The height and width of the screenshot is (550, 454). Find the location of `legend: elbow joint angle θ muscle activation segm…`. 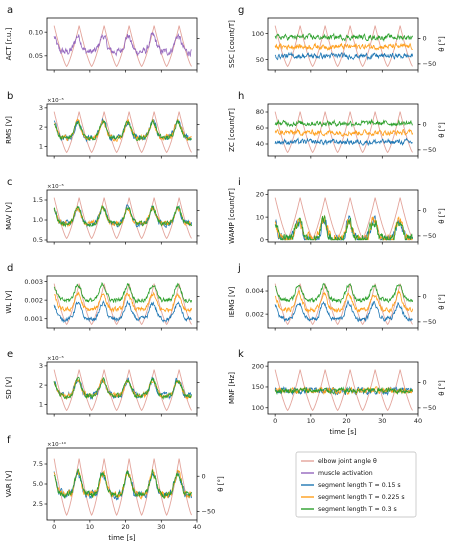

legend: elbow joint angle θ muscle activation segm… is located at coordinates (356, 484).